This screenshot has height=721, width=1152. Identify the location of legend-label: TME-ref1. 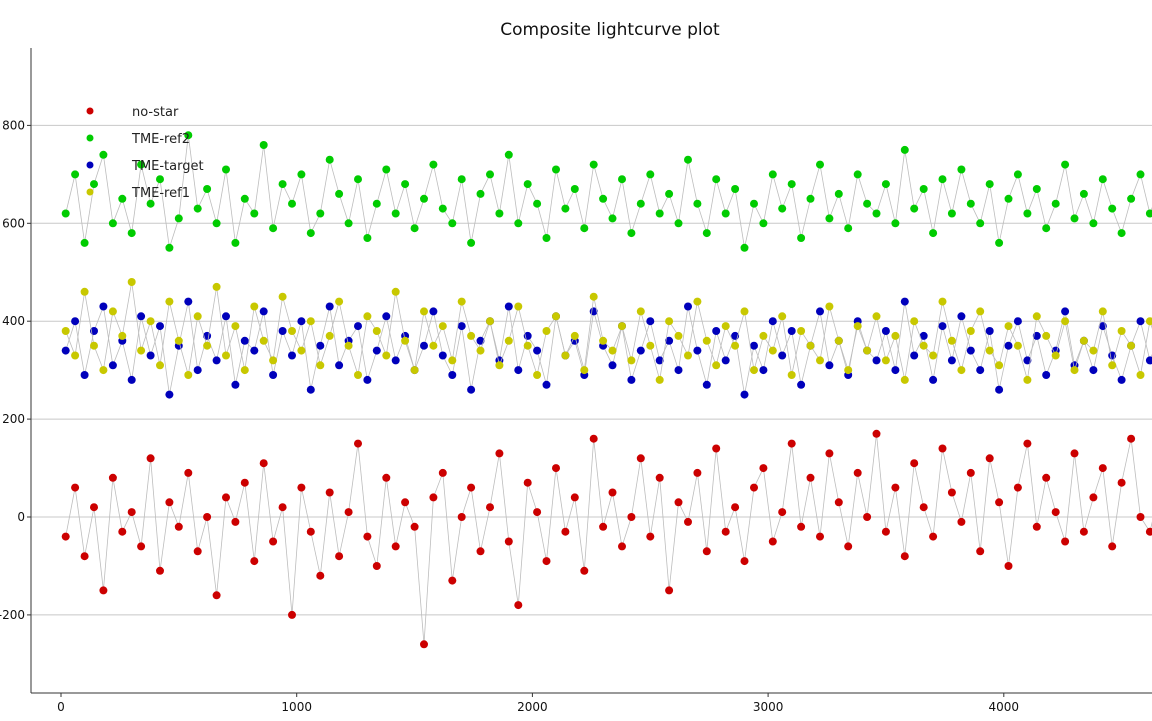
(160, 193).